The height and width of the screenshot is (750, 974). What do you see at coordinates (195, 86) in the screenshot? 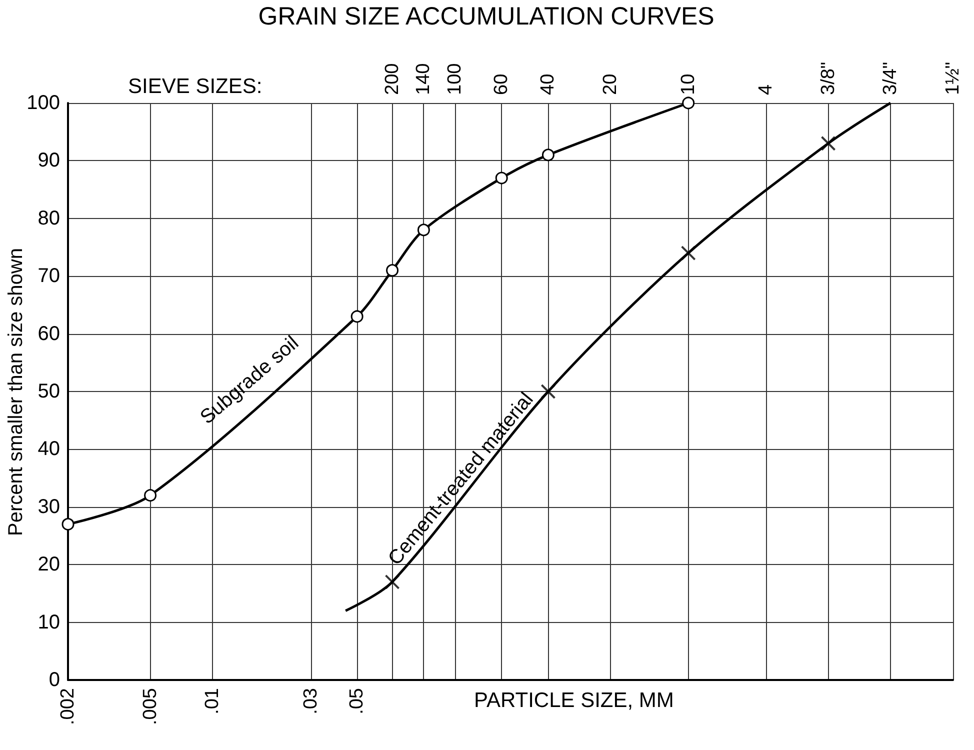
I see `text: SIEVE SIZES:` at bounding box center [195, 86].